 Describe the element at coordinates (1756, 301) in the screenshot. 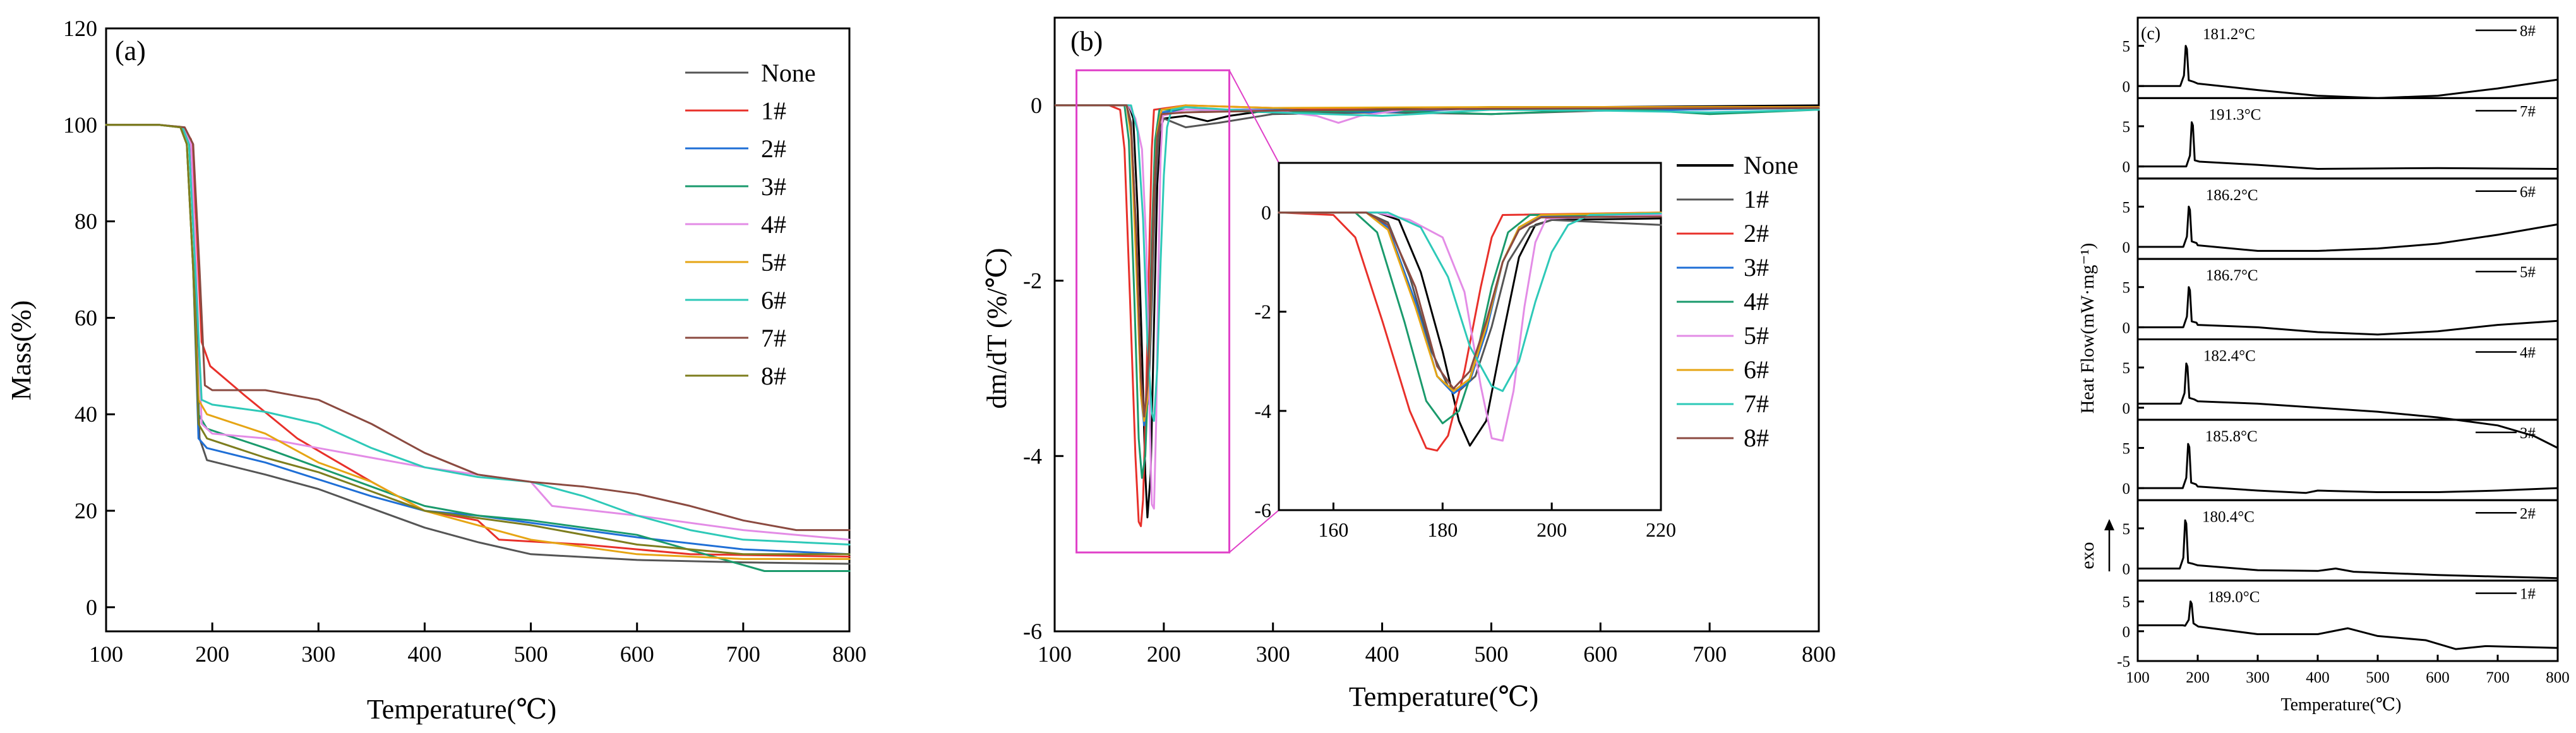

I see `panel-b-legend-label: 4#` at that location.